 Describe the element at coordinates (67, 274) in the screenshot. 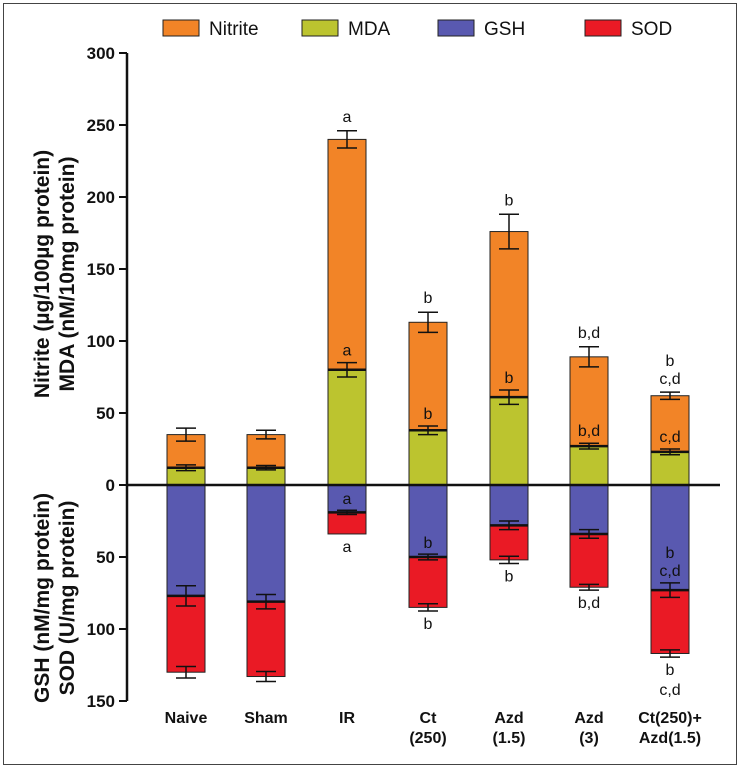

I see `upper-axis-label: MDA (nM/10mg protein)` at that location.